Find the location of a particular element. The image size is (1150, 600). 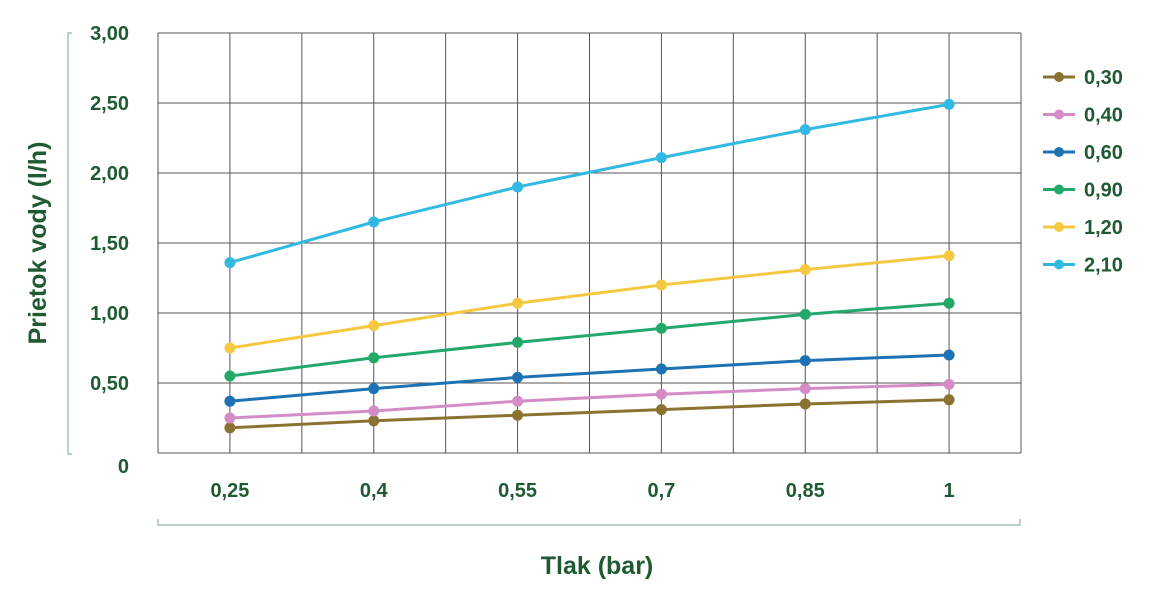

legend-item: 1,20 is located at coordinates (1083, 228).